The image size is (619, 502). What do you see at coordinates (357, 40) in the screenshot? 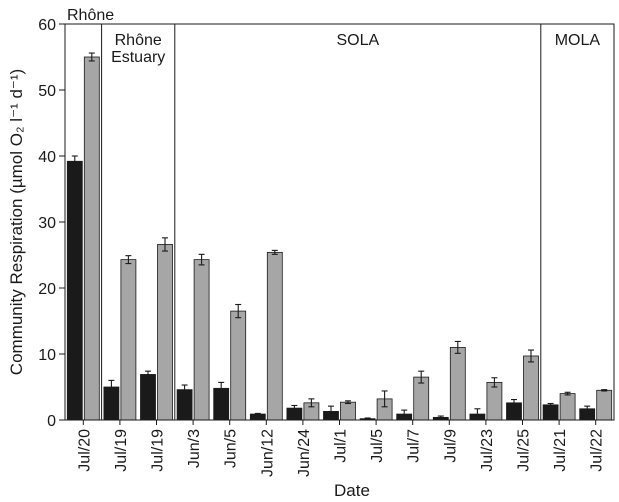
I see `region-label-2: SOLA` at bounding box center [357, 40].